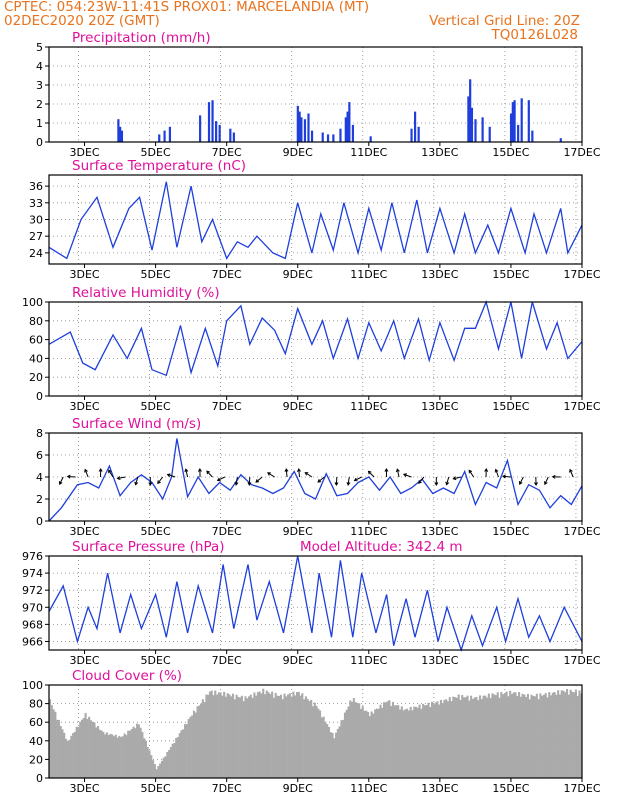  I want to click on ytick-label: 0, so click(39, 778).